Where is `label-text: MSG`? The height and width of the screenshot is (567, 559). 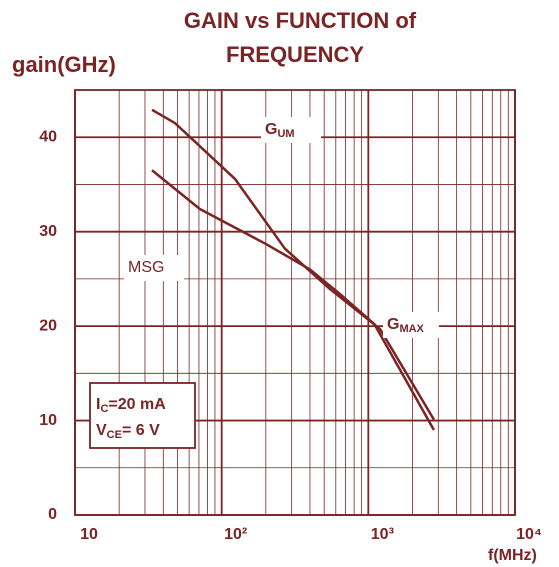 label-text: MSG is located at coordinates (146, 267).